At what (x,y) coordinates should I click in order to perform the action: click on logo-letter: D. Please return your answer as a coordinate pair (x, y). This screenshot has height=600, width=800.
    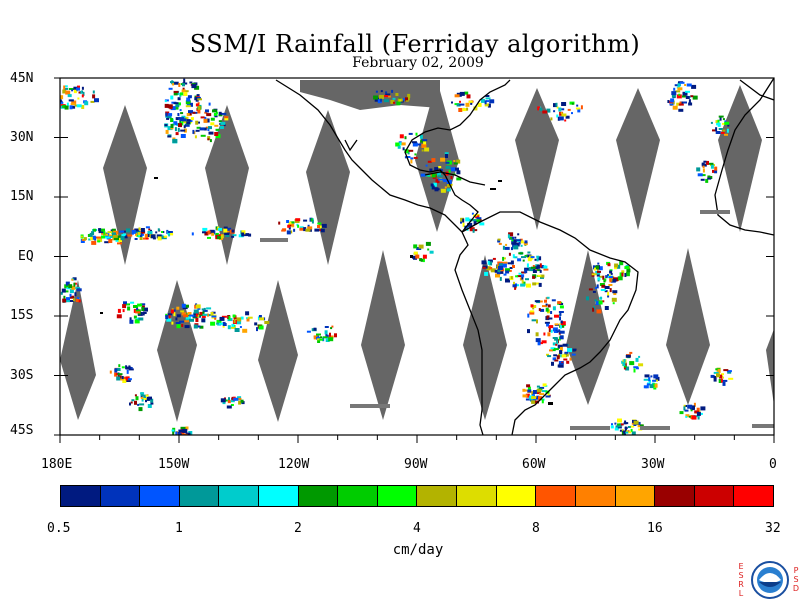
    Looking at the image, I should click on (796, 588).